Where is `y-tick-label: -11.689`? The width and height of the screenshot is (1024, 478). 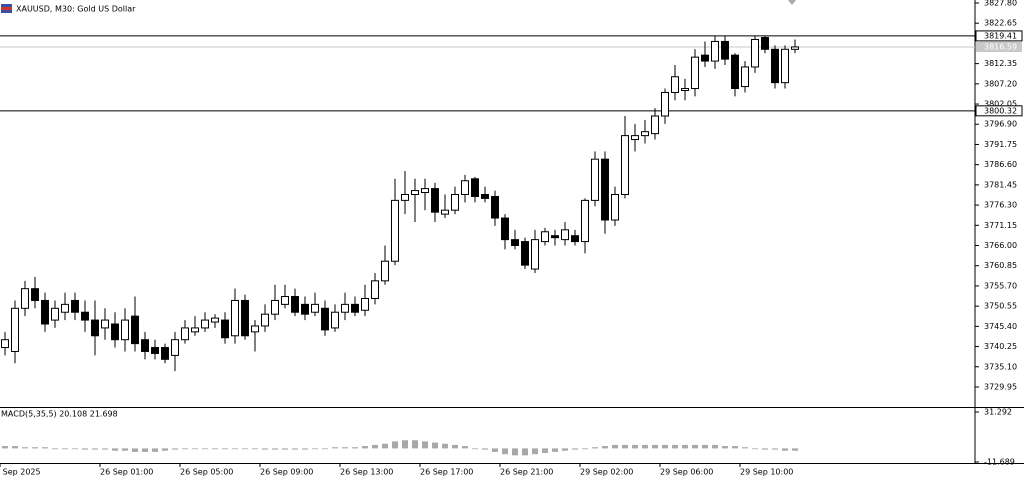 y-tick-label: -11.689 is located at coordinates (999, 461).